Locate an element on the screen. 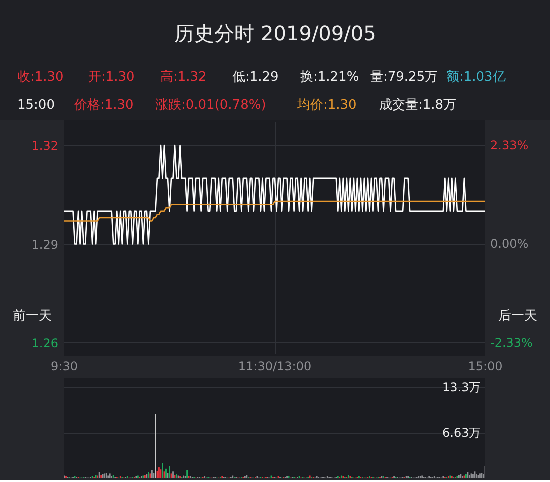  text: 均价:1.30 is located at coordinates (326, 105).